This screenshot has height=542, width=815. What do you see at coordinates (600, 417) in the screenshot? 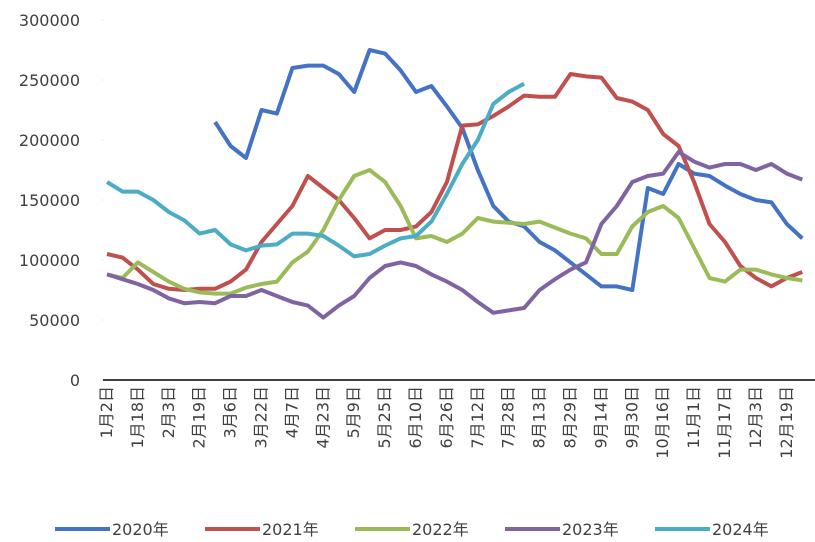
I see `x-tick-label: 9月14日` at bounding box center [600, 417].